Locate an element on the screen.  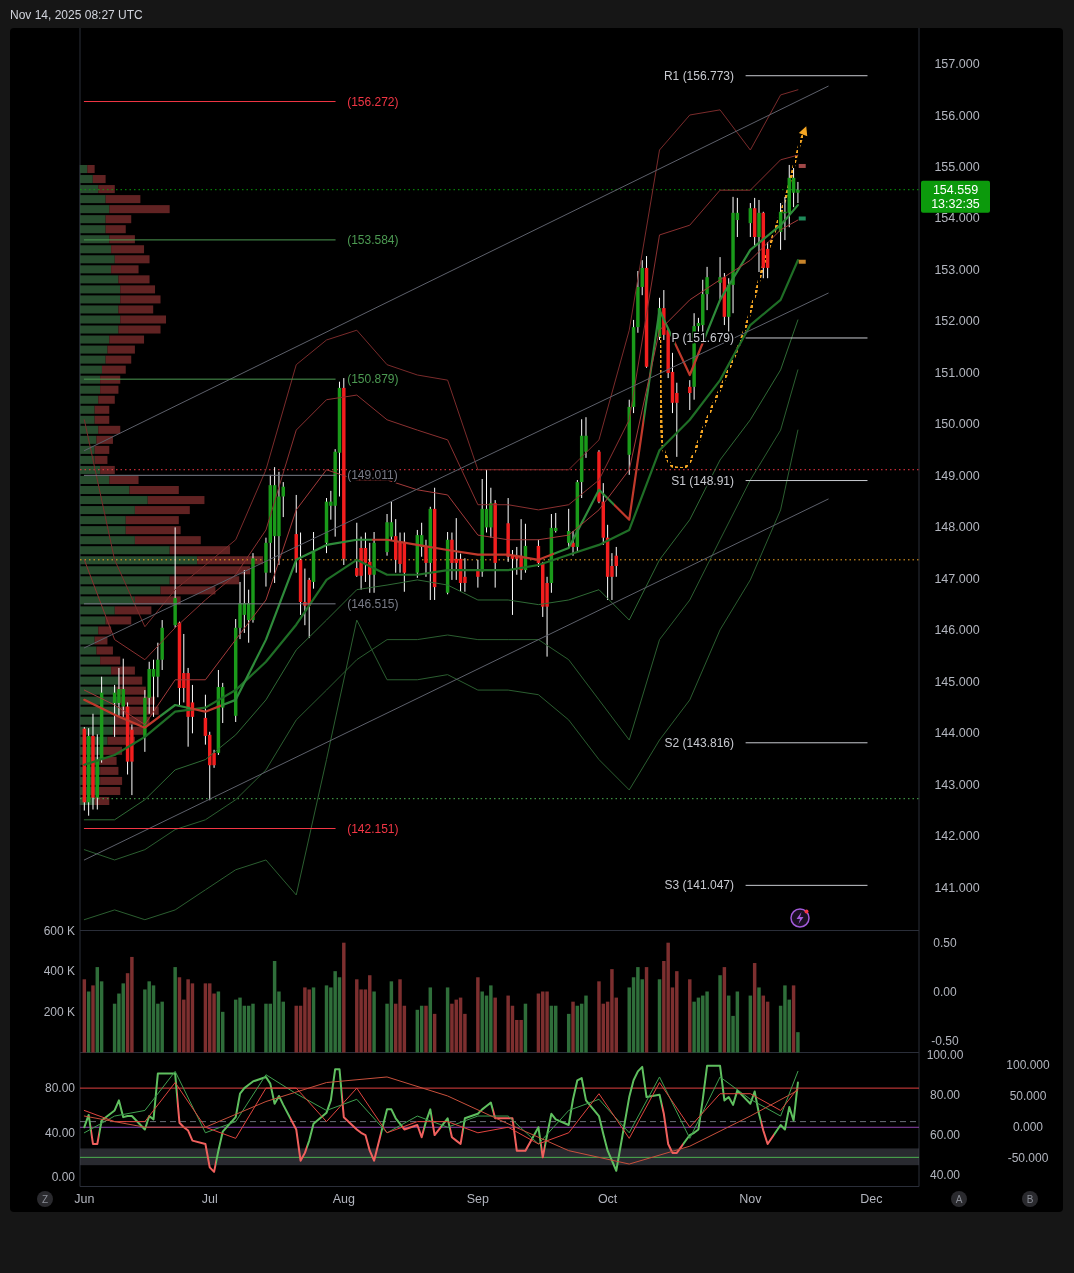
y-tick-label: 146.000 is located at coordinates (957, 630).